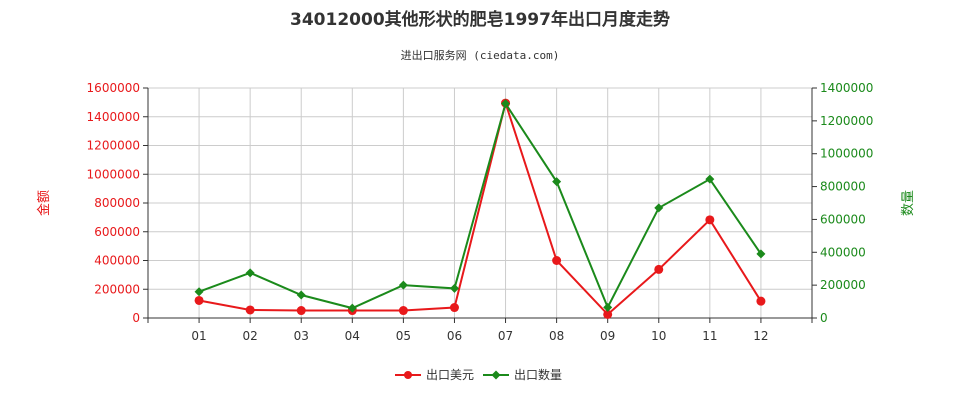  What do you see at coordinates (478, 374) in the screenshot?
I see `legend: 出口美元 出口数量` at bounding box center [478, 374].